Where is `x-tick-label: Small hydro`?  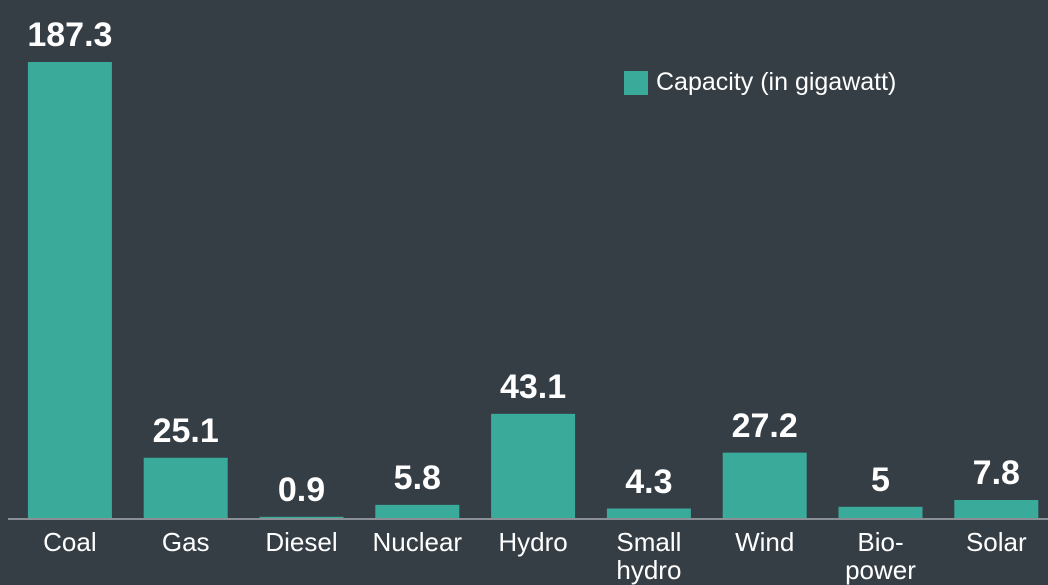 x-tick-label: Small hydro is located at coordinates (649, 556).